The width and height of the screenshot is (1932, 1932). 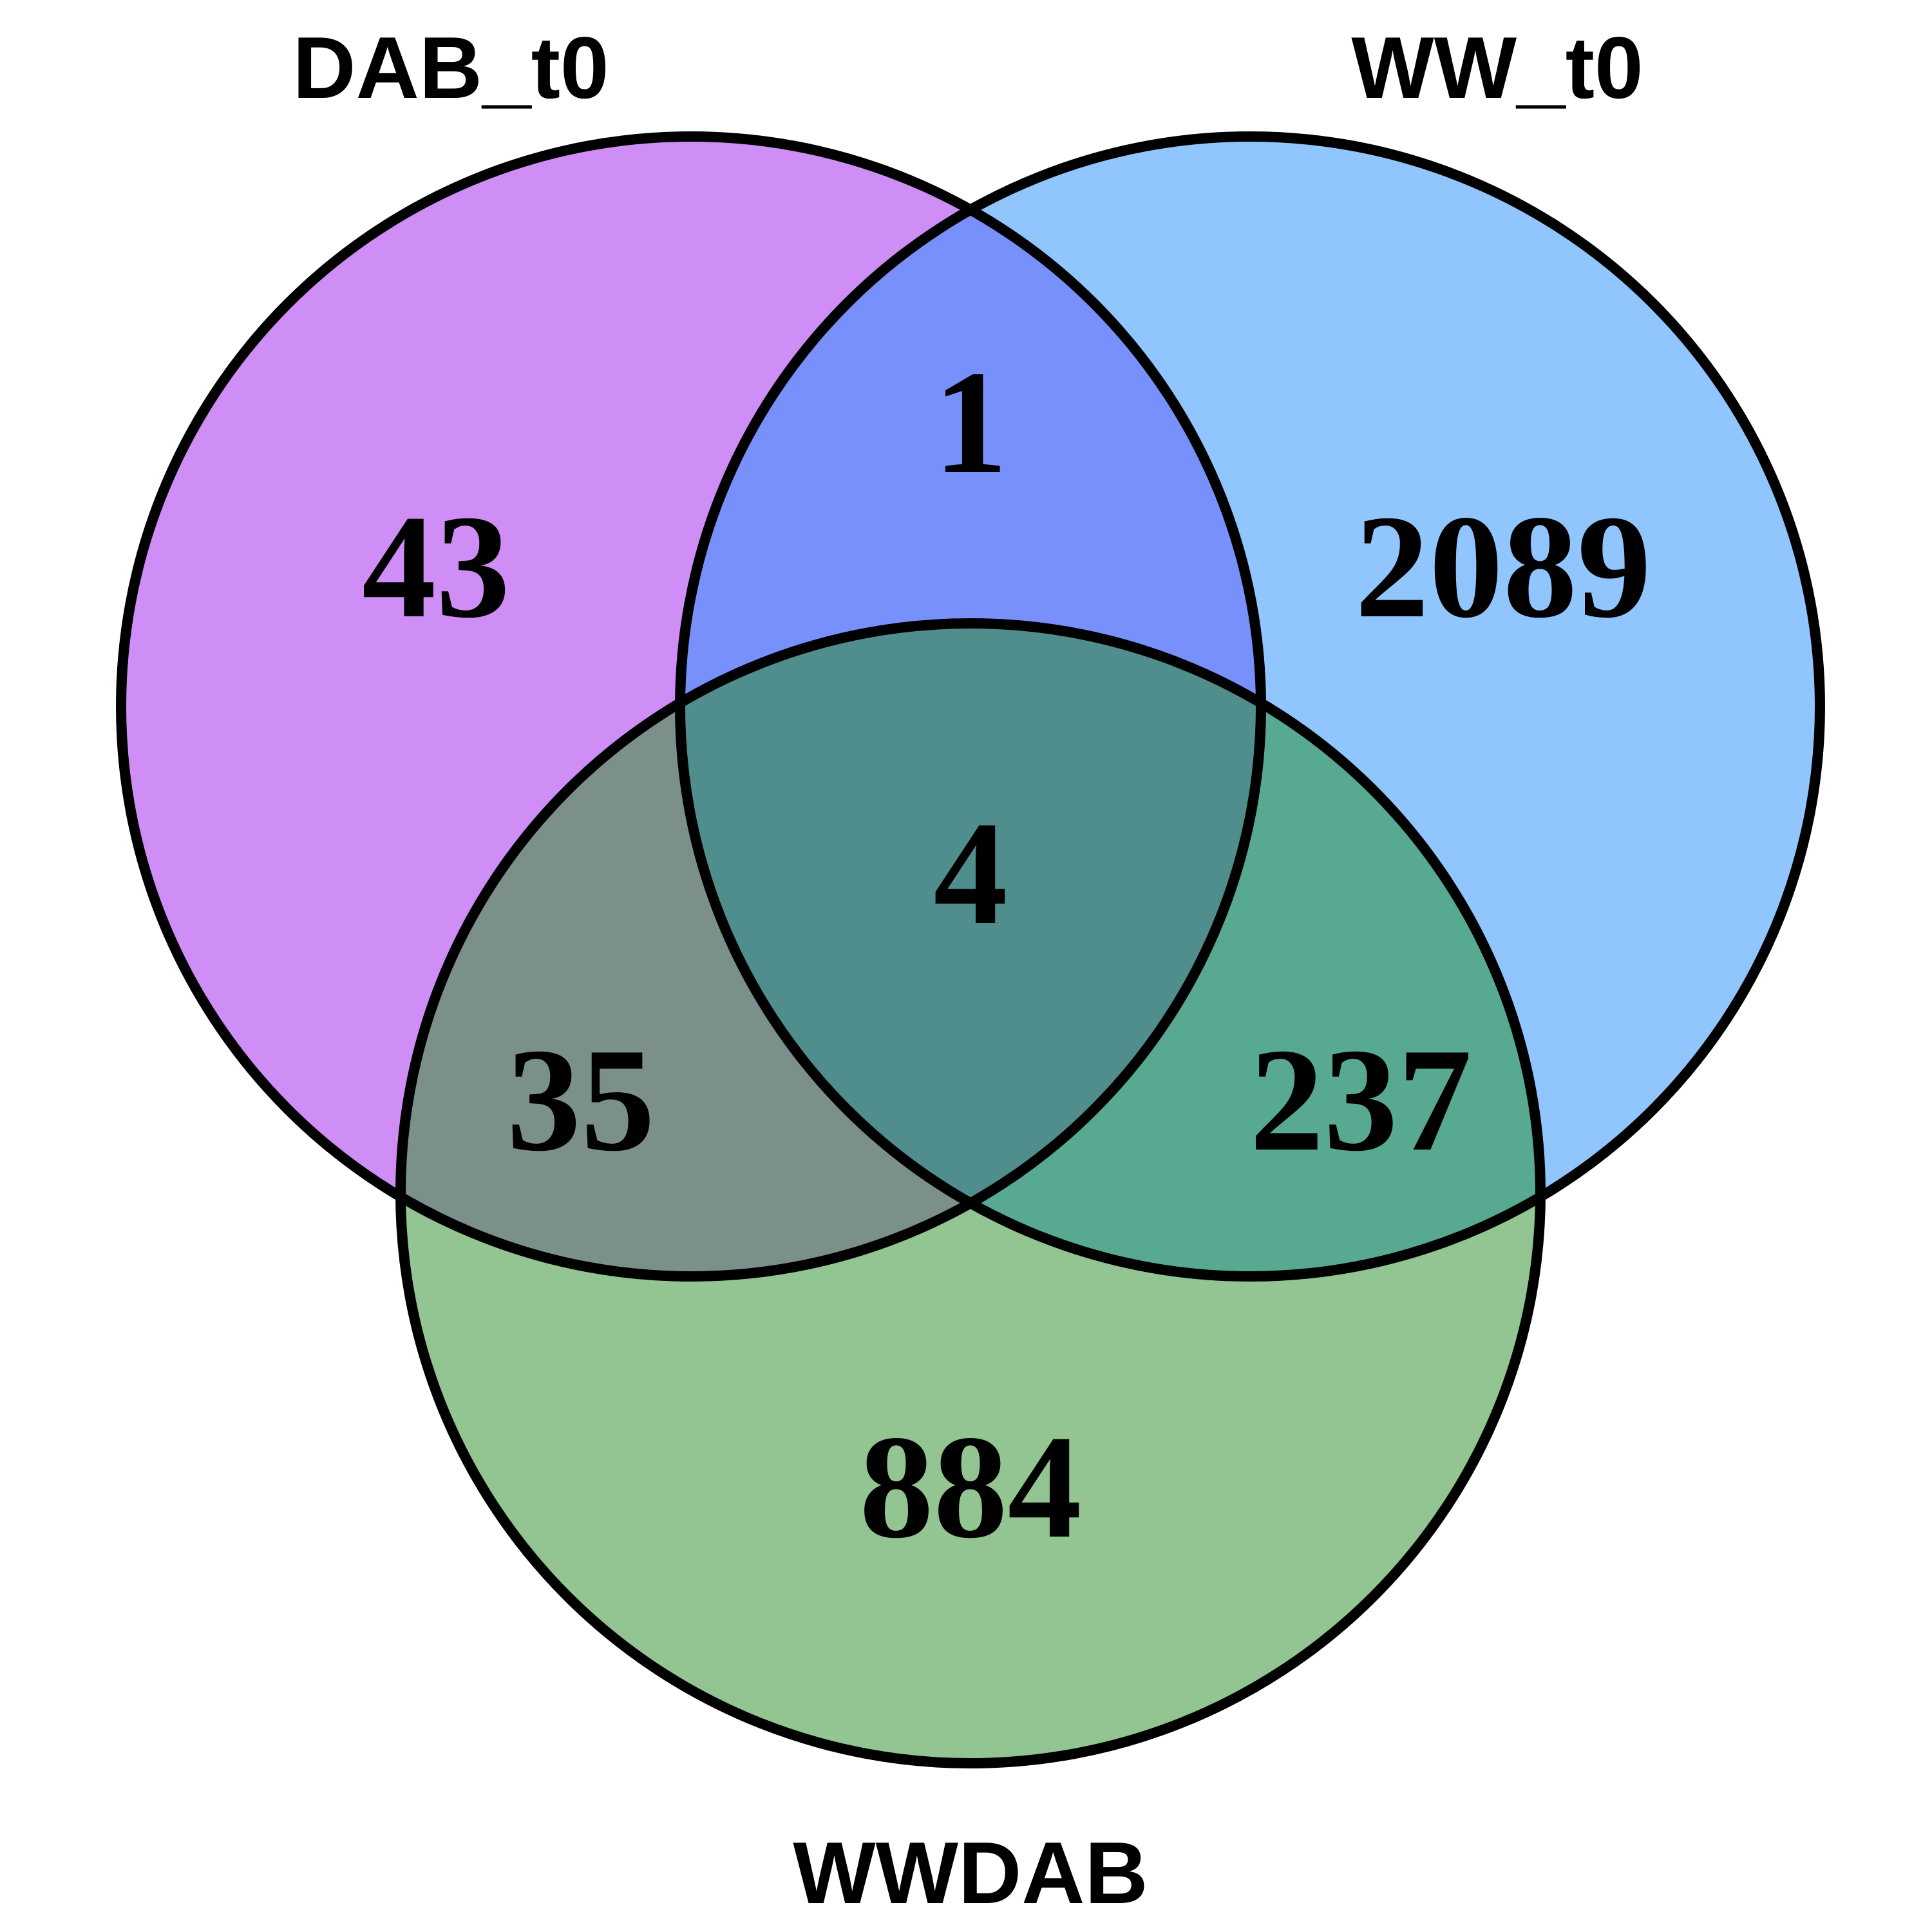 I want to click on count-a-b-c: 4, so click(x=971, y=873).